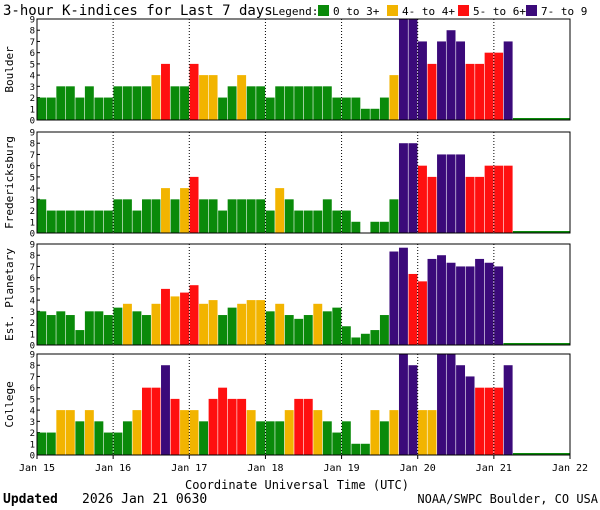  I want to click on y-tick-label: 5, so click(32, 290).